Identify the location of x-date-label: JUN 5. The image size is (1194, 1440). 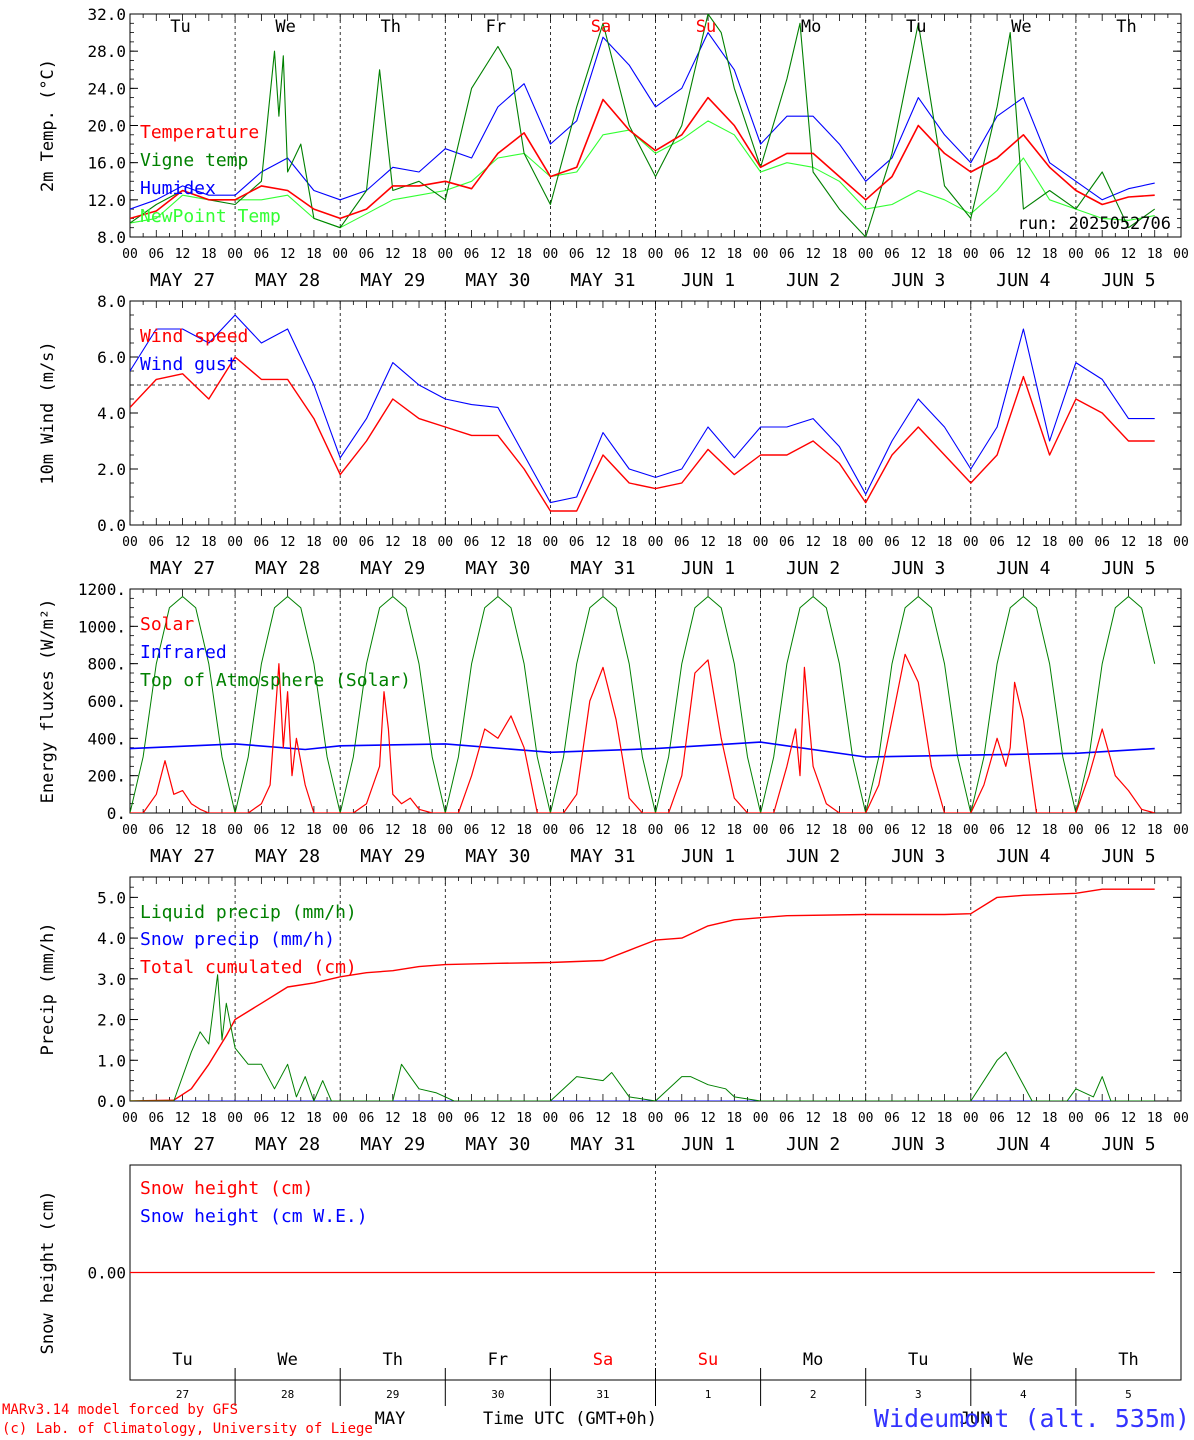
(1128, 280).